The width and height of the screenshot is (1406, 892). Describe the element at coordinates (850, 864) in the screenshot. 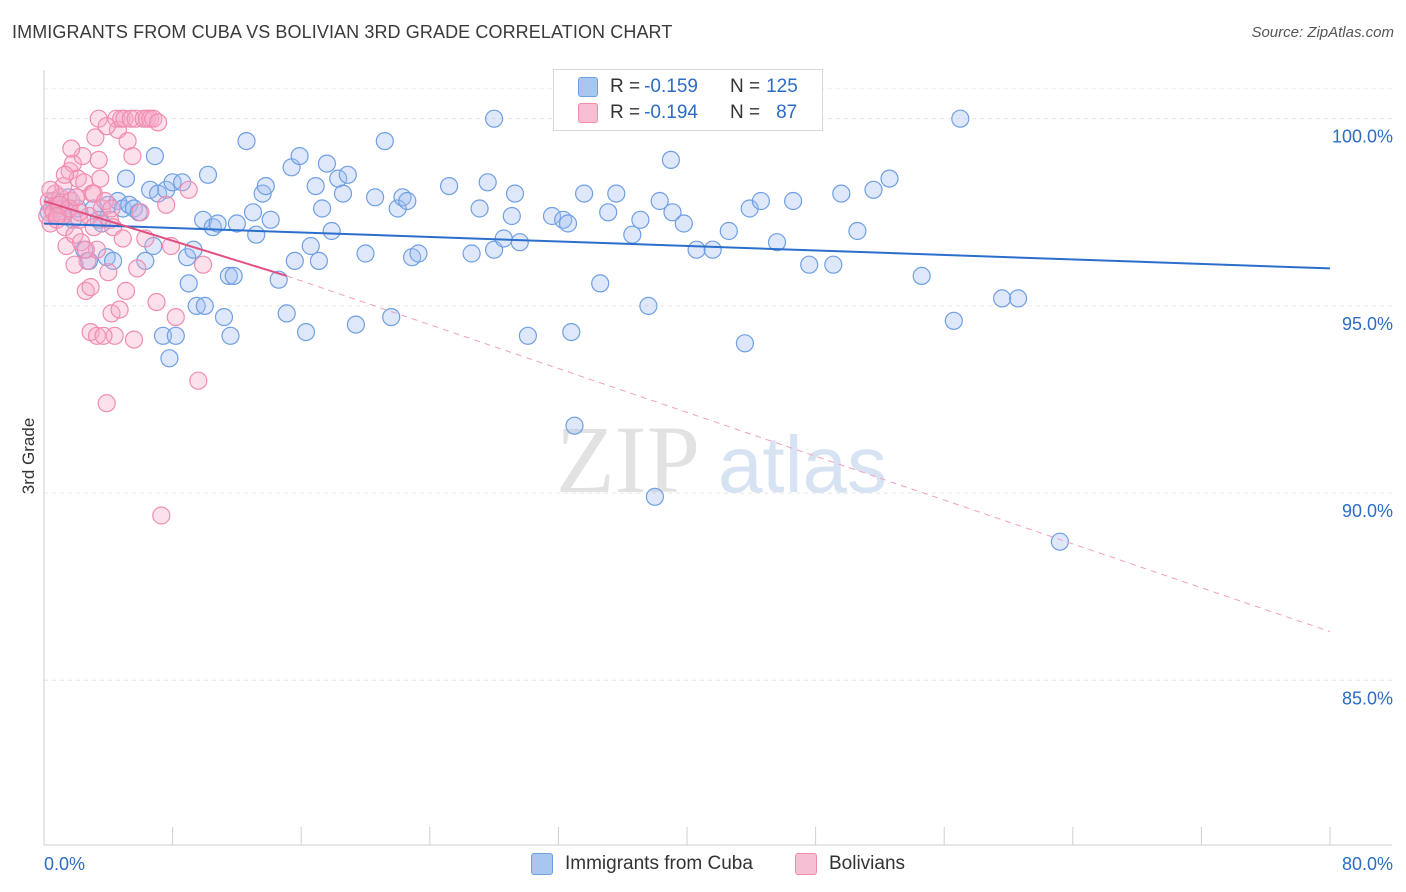

I see `legend-item-bolivians: Bolivians` at that location.